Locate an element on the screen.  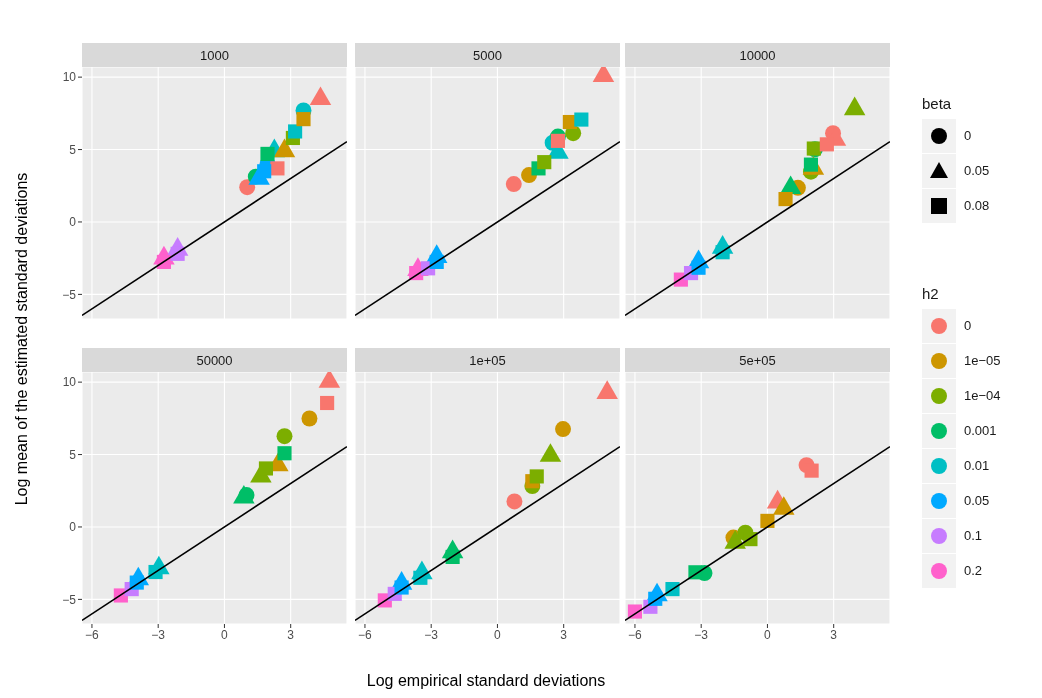
chart-title: 1e+05 is located at coordinates (487, 360).